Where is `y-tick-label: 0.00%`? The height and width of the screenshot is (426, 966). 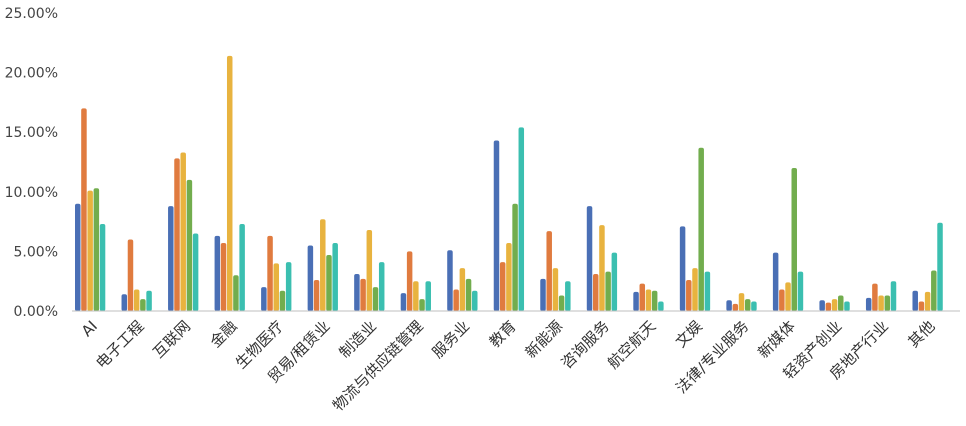 y-tick-label: 0.00% is located at coordinates (36, 312).